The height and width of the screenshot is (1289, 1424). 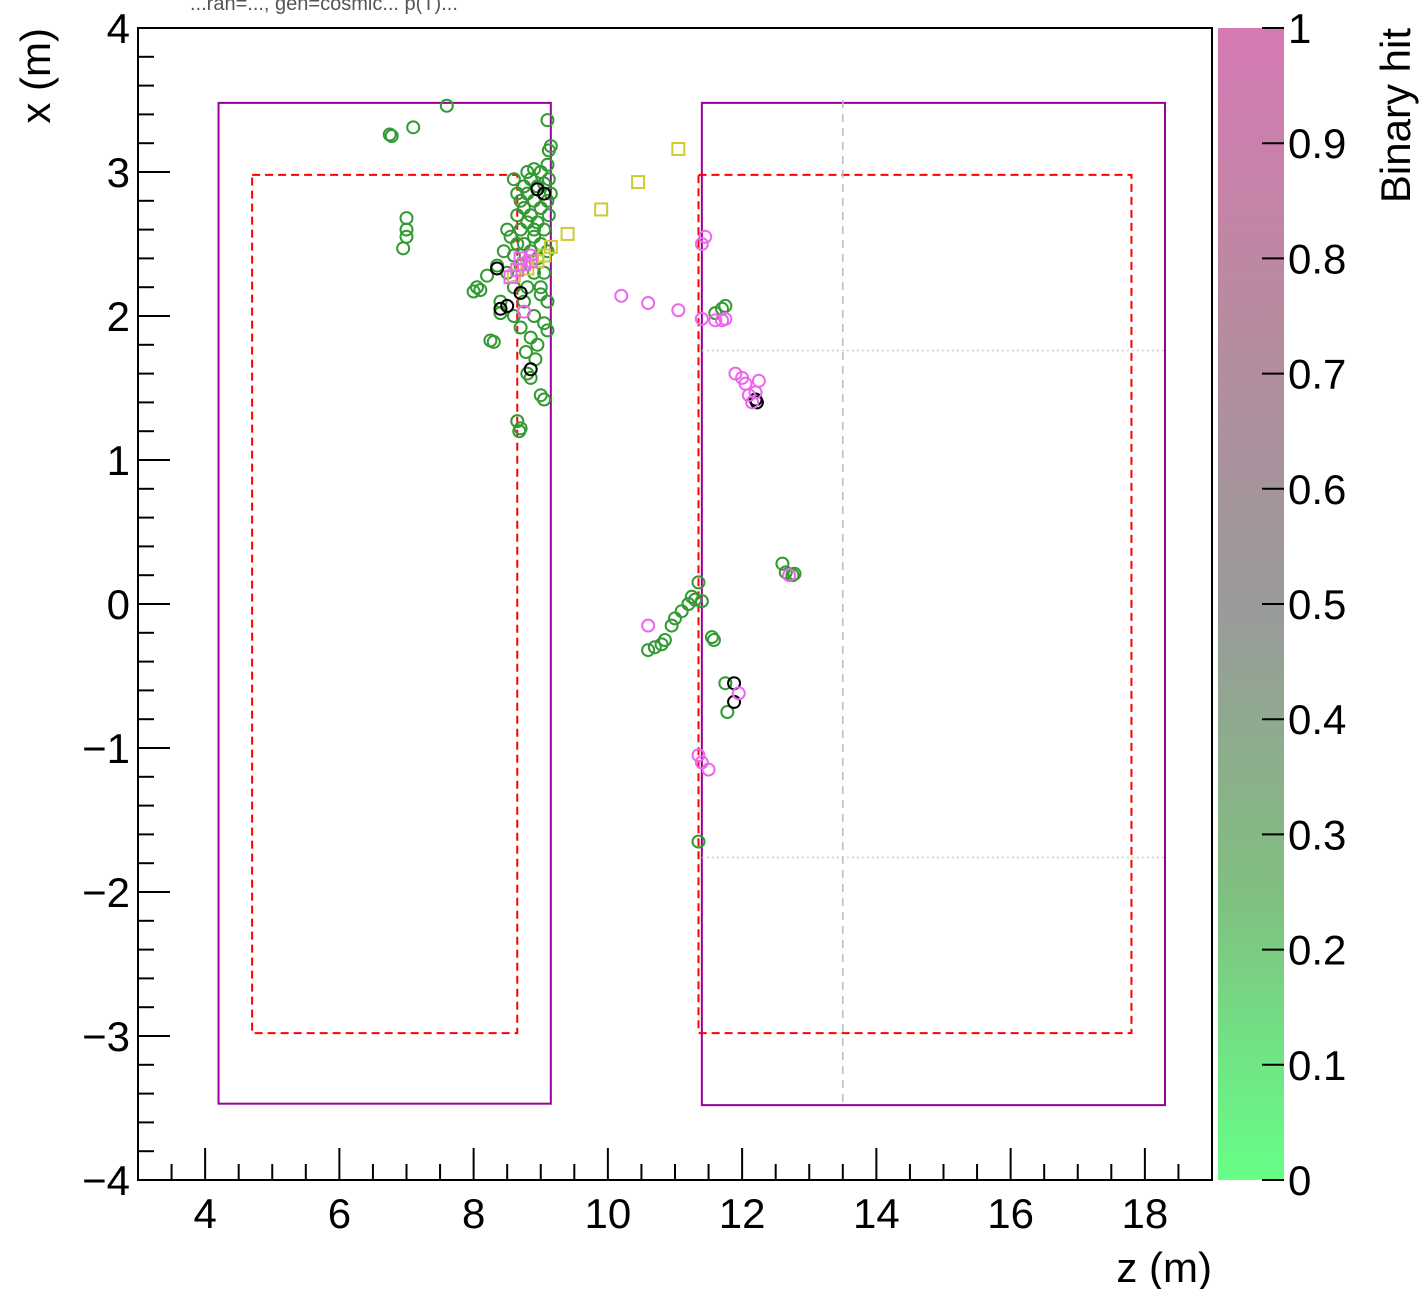 I want to click on colorbar-axis: 0 0.1 0.2 0.3 0.4 0.5 0.6 0.7 0.8 0.9 1, so click(x=1304, y=604).